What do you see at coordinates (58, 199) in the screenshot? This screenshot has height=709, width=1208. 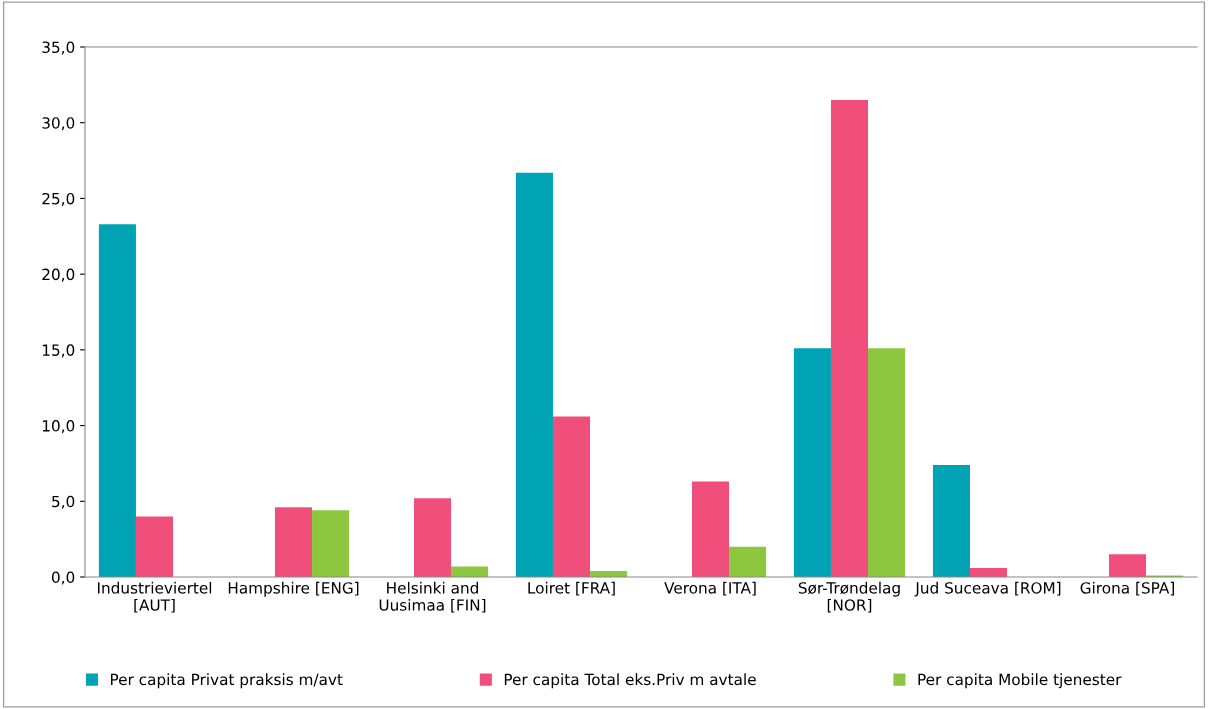 I see `y-tick-label: 25,0` at bounding box center [58, 199].